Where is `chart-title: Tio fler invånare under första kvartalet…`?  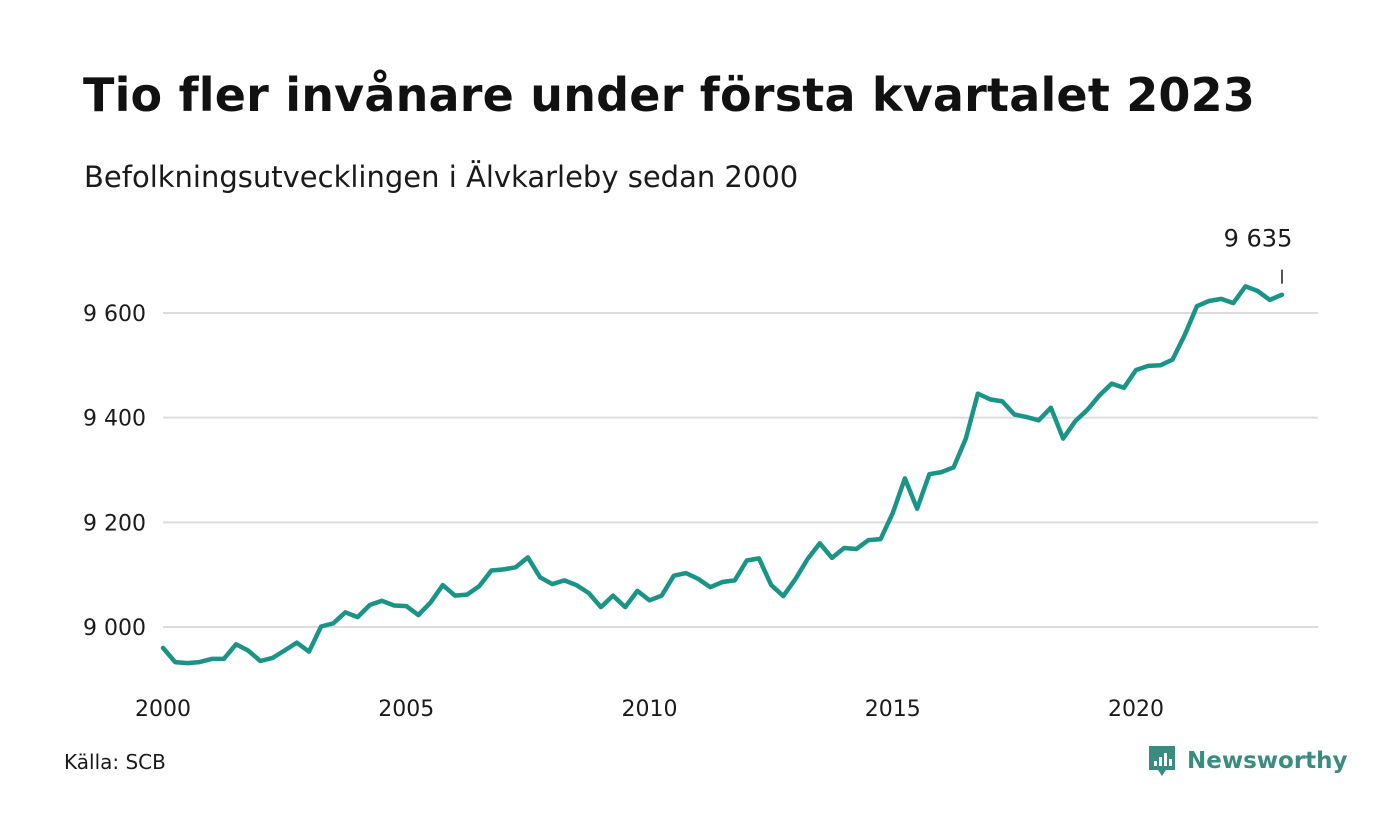
chart-title: Tio fler invånare under första kvartalet… is located at coordinates (669, 95).